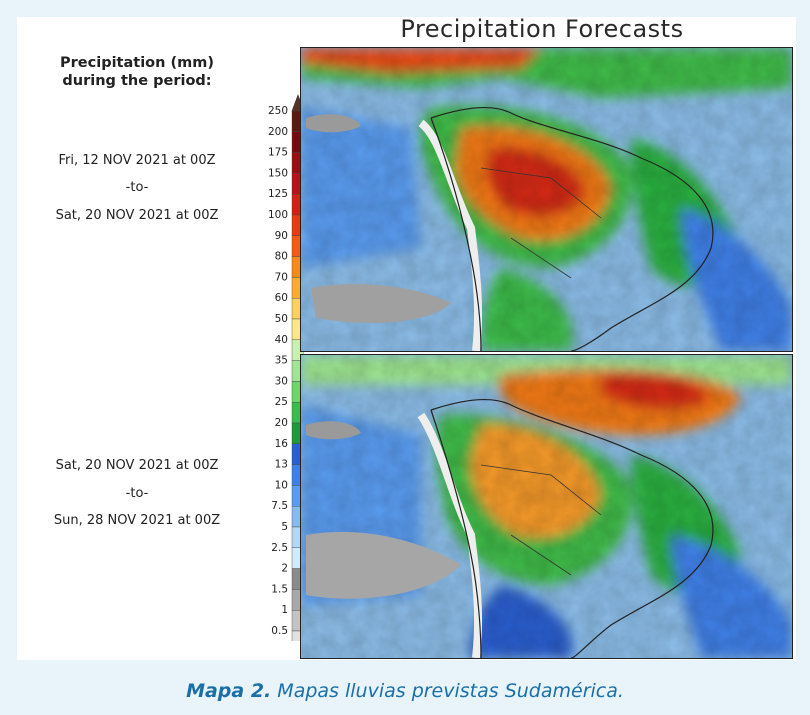 The height and width of the screenshot is (715, 810). Describe the element at coordinates (281, 319) in the screenshot. I see `scale-tick-label: 50` at that location.